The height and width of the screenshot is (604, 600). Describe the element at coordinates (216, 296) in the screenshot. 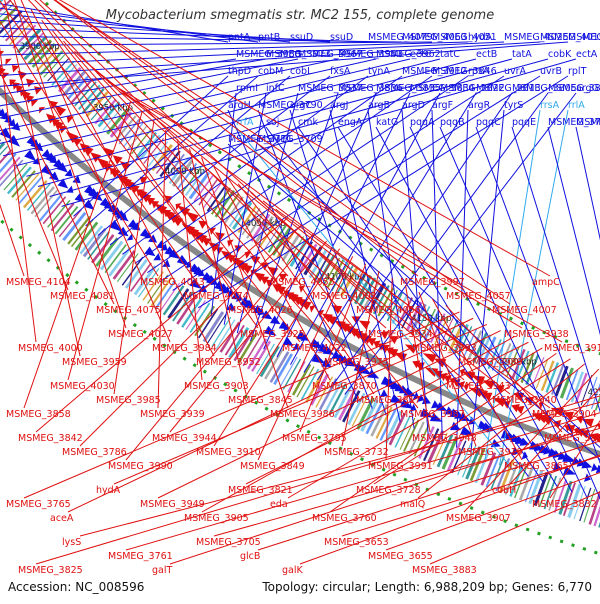

I see `reverse-gene-label: MSMEG_4074` at that location.